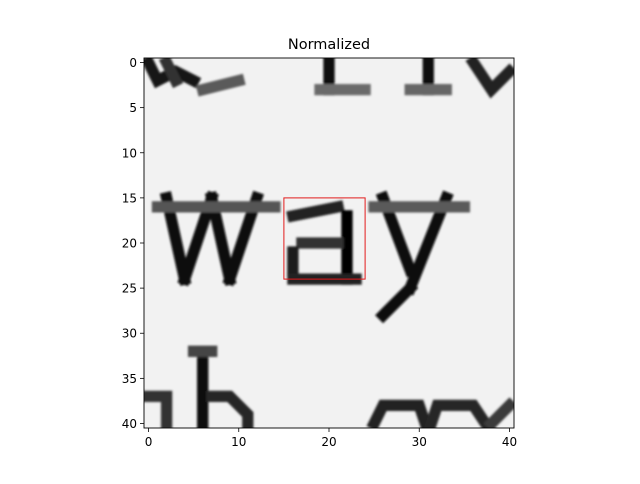 The width and height of the screenshot is (640, 484). Describe the element at coordinates (509, 442) in the screenshot. I see `x-tick-label: 40` at that location.